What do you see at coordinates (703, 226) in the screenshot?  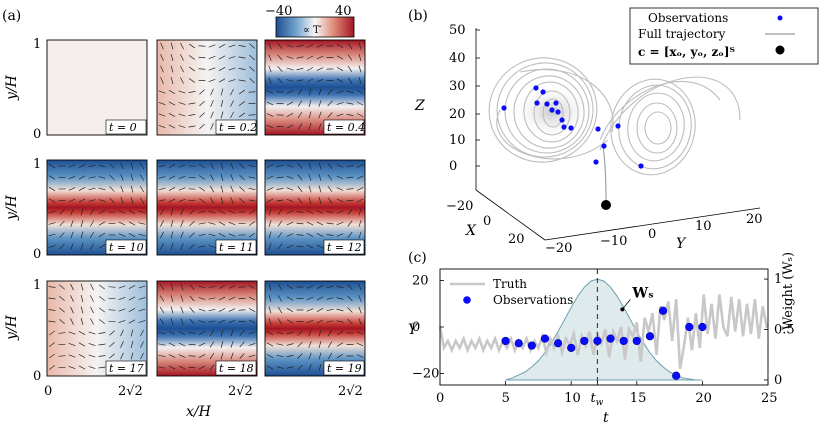 I see `y-tick-10: 10` at bounding box center [703, 226].